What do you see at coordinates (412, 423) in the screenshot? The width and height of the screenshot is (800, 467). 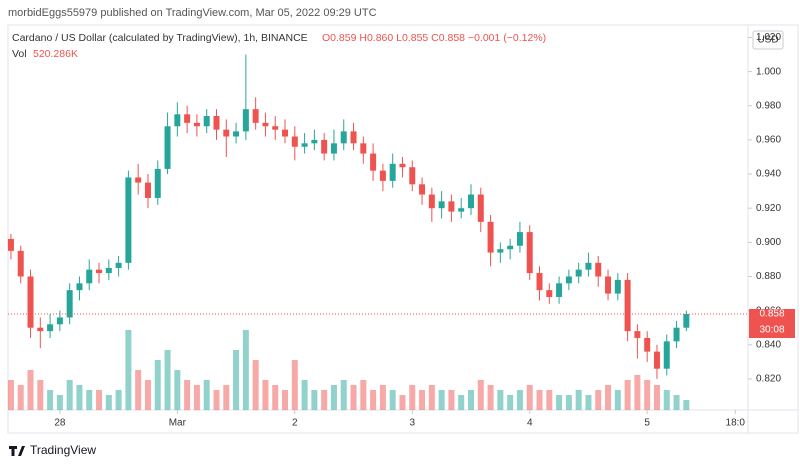 I see `x-tick-label: 3` at bounding box center [412, 423].